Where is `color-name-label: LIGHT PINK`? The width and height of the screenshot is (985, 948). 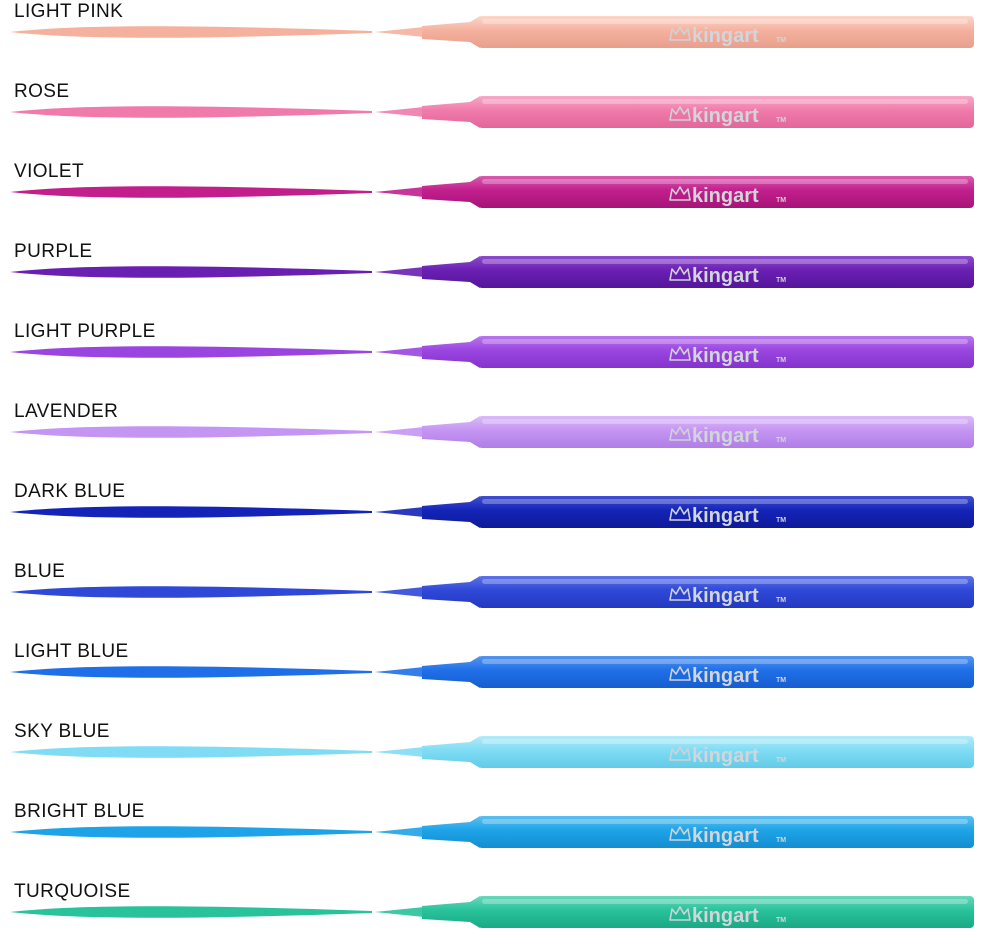
color-name-label: LIGHT PINK is located at coordinates (69, 11).